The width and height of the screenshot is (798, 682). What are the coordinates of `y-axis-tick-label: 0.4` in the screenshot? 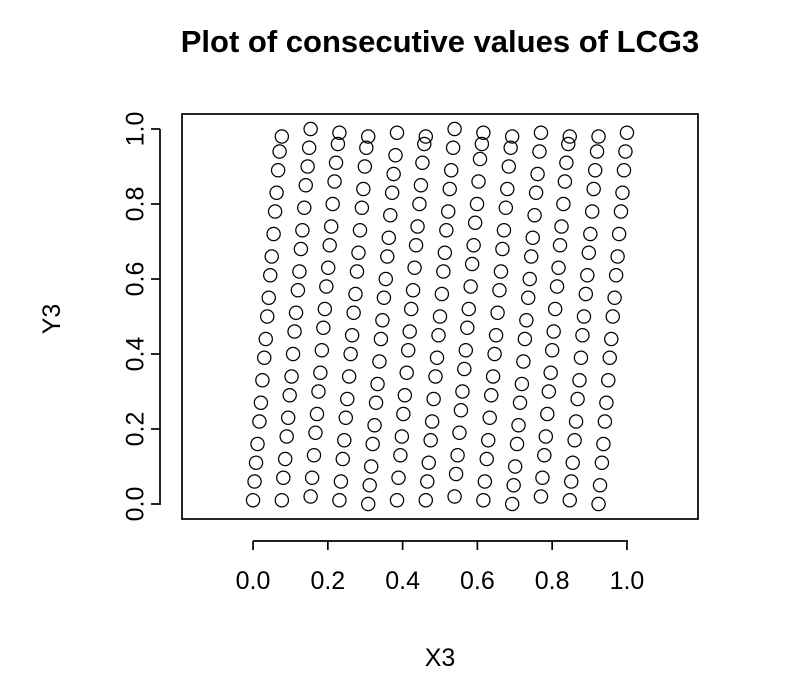 It's located at (136, 354).